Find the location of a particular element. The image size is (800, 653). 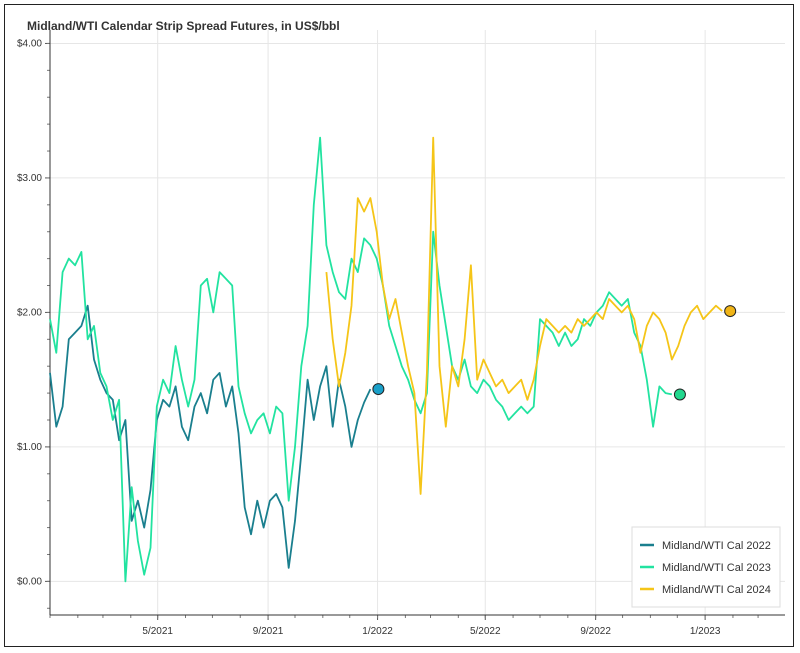

y-tick-label: $2.00 is located at coordinates (29, 312).